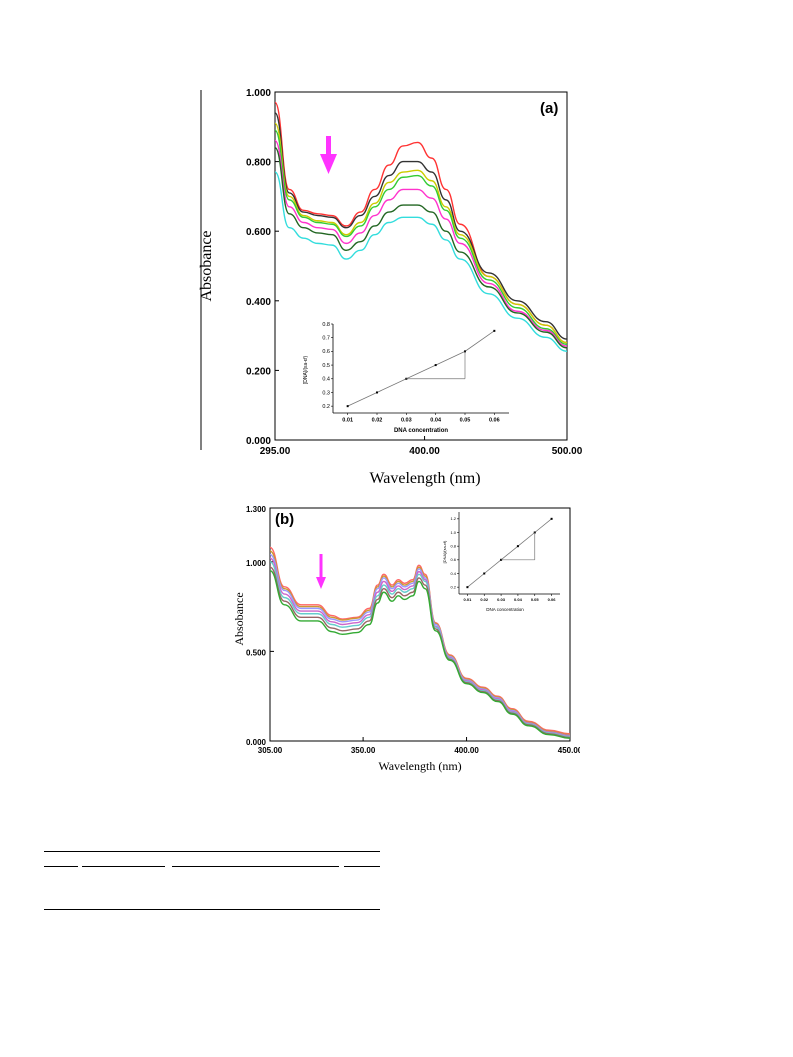  Describe the element at coordinates (363, 750) in the screenshot. I see `x-tick-label: 350.00` at that location.